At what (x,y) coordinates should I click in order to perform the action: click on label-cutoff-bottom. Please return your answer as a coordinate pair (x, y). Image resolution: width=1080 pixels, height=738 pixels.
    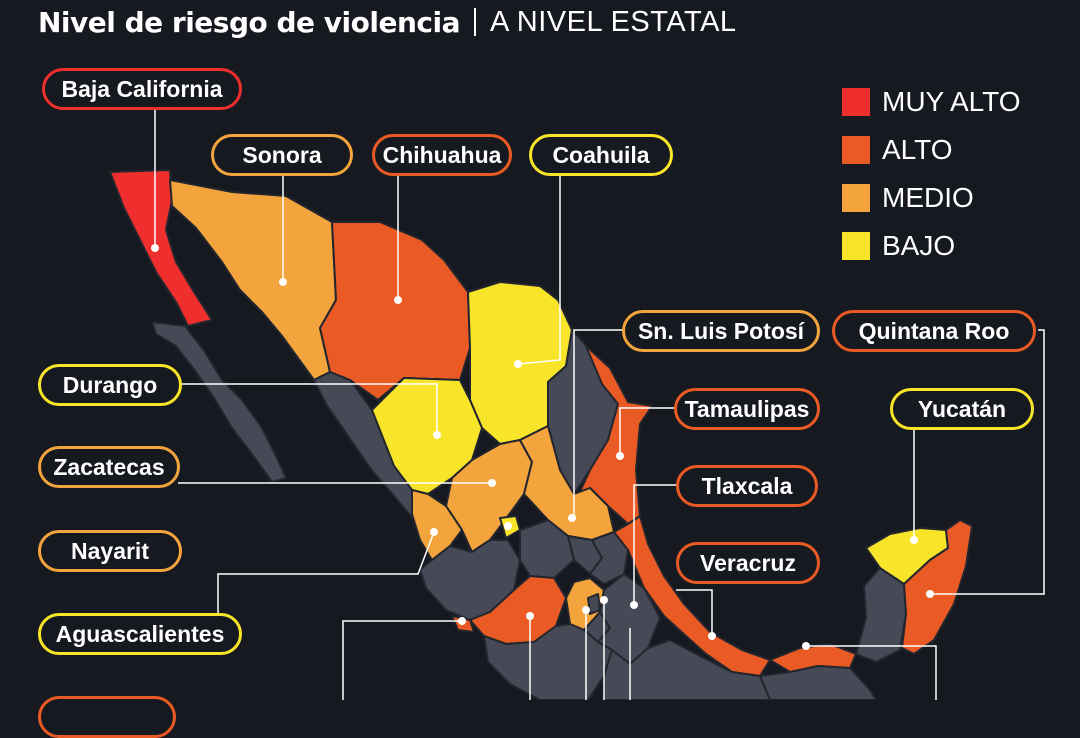
    Looking at the image, I should click on (107, 717).